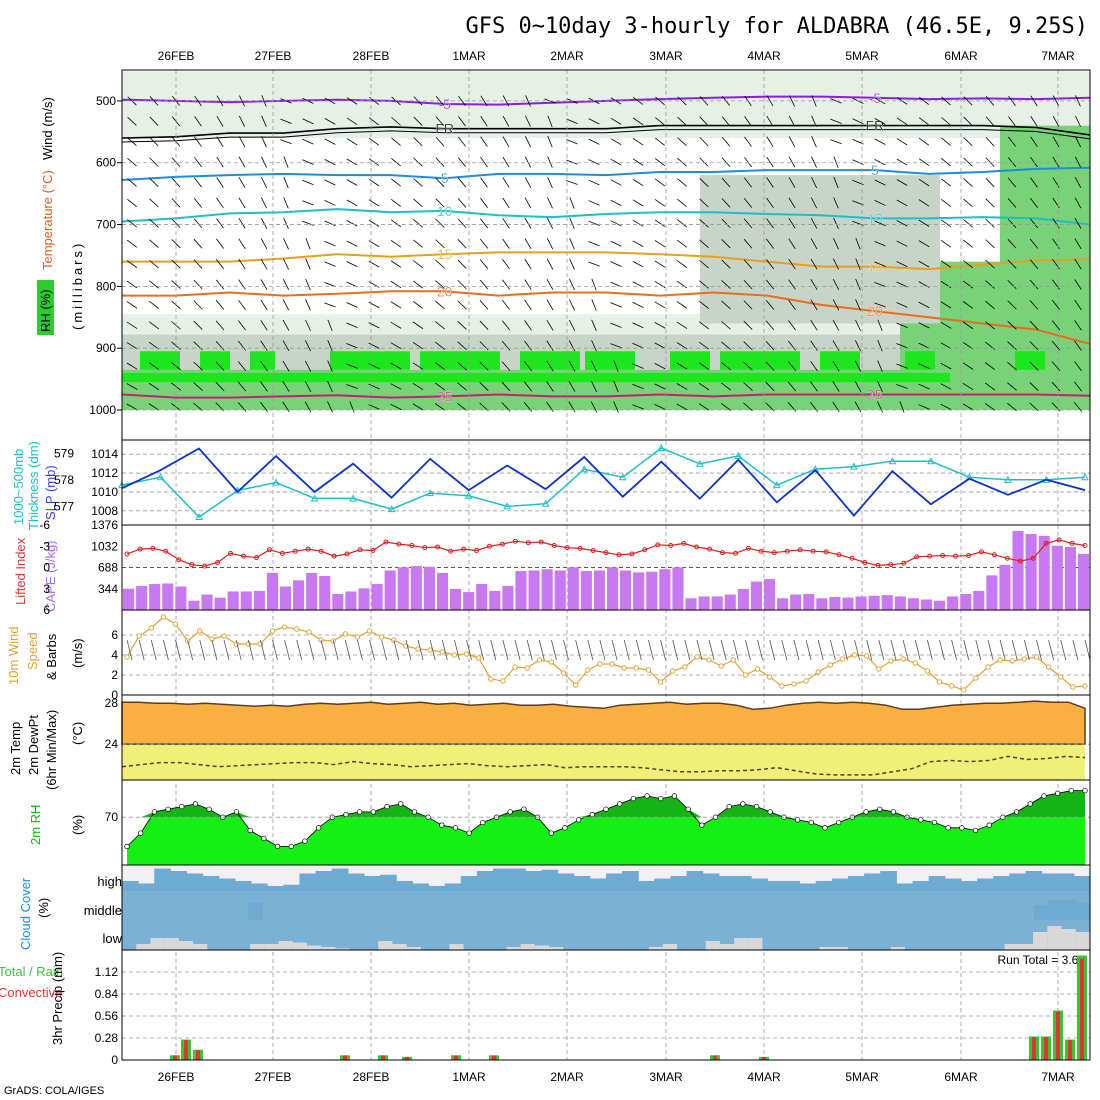  Describe the element at coordinates (107, 1038) in the screenshot. I see `precip-tick: 0.28` at that location.